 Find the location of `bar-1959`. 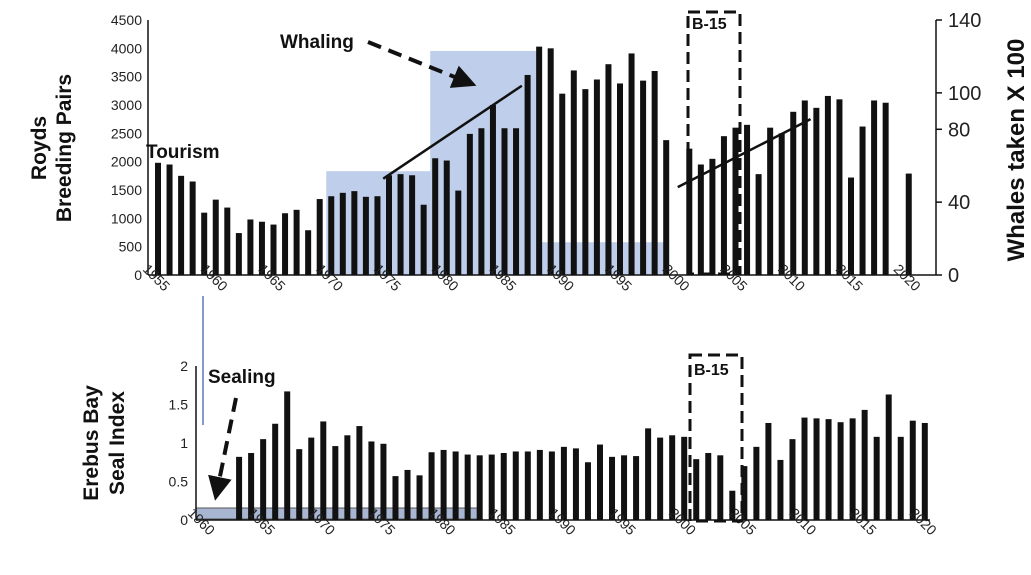

bar-1959 is located at coordinates (204, 243).